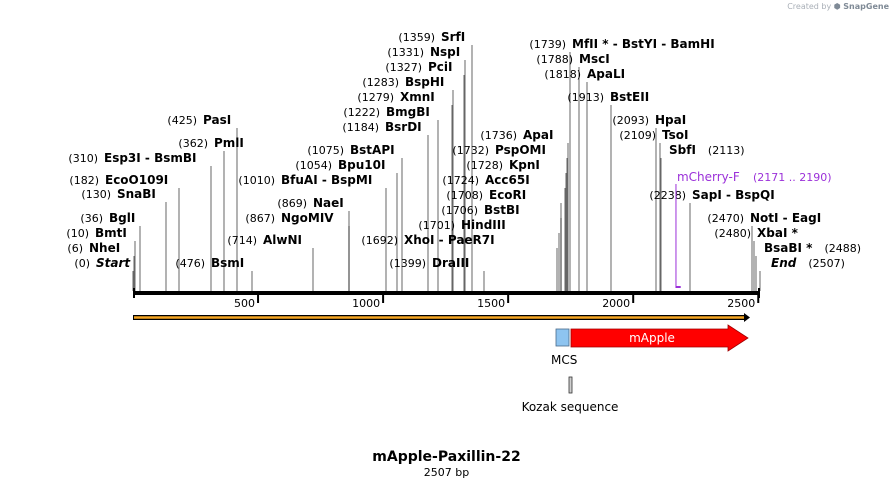 The image size is (893, 488). I want to click on site-label-pmli: (362) PmlI, so click(210, 143).